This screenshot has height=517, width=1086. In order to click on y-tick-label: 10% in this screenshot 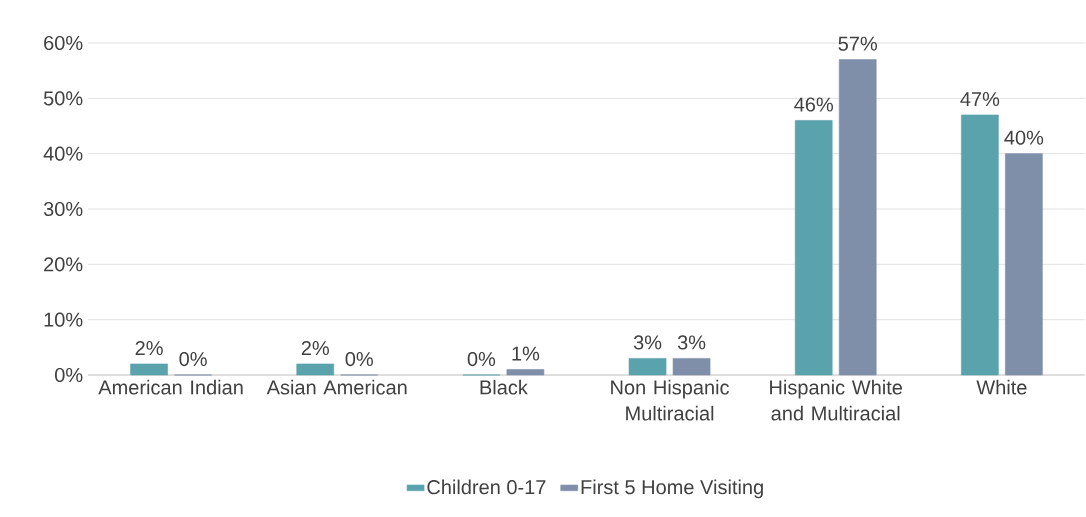, I will do `click(63, 319)`.